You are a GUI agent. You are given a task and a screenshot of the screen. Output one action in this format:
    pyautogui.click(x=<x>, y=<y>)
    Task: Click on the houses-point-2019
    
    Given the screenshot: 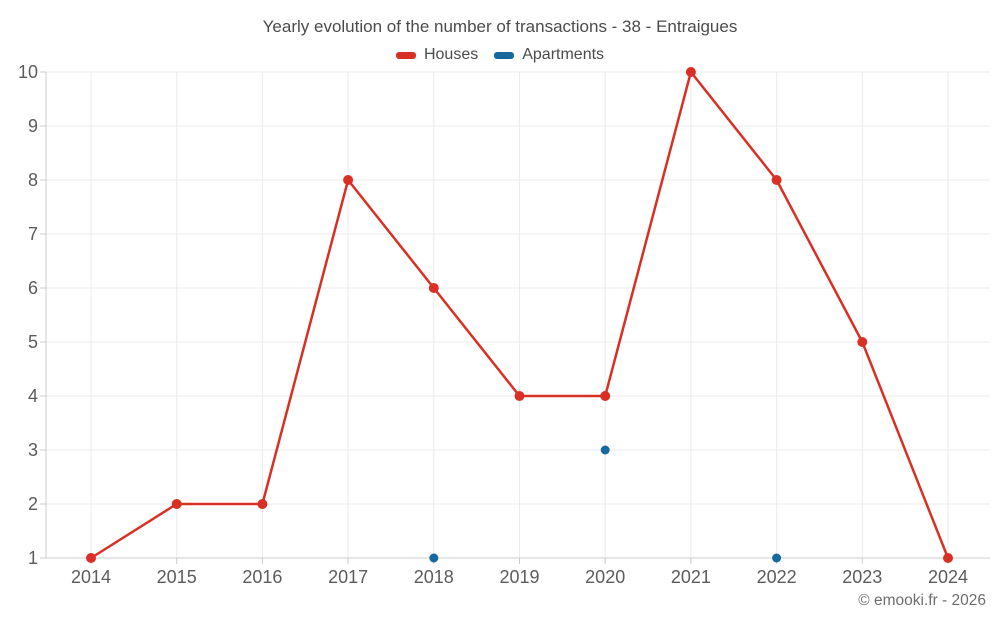 What is the action you would take?
    pyautogui.click(x=519, y=396)
    